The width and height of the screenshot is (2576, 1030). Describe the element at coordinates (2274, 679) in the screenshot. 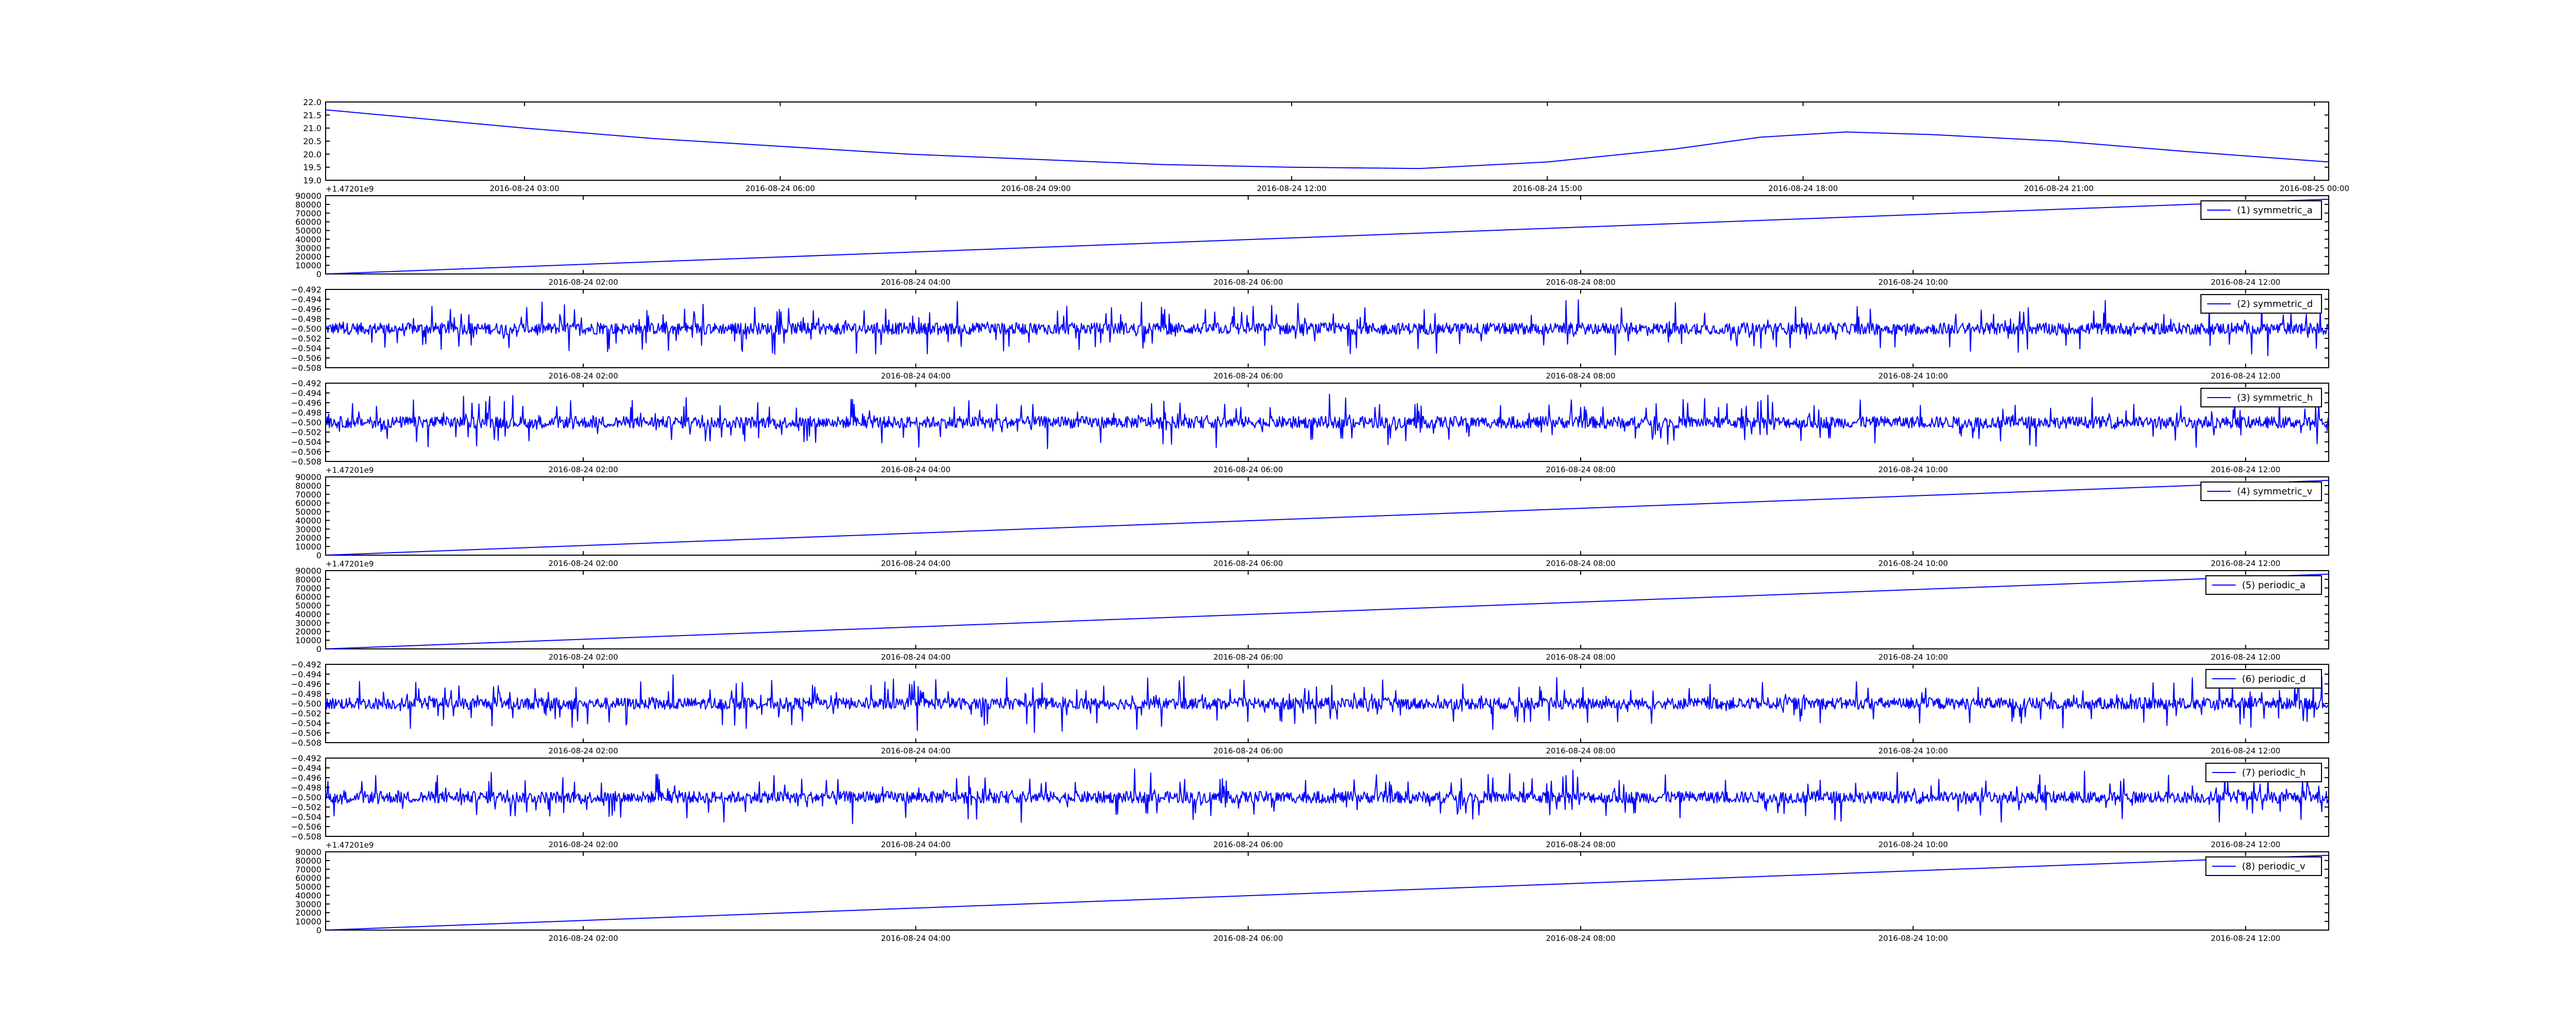

I see `legend-label: (6) periodic_d` at that location.